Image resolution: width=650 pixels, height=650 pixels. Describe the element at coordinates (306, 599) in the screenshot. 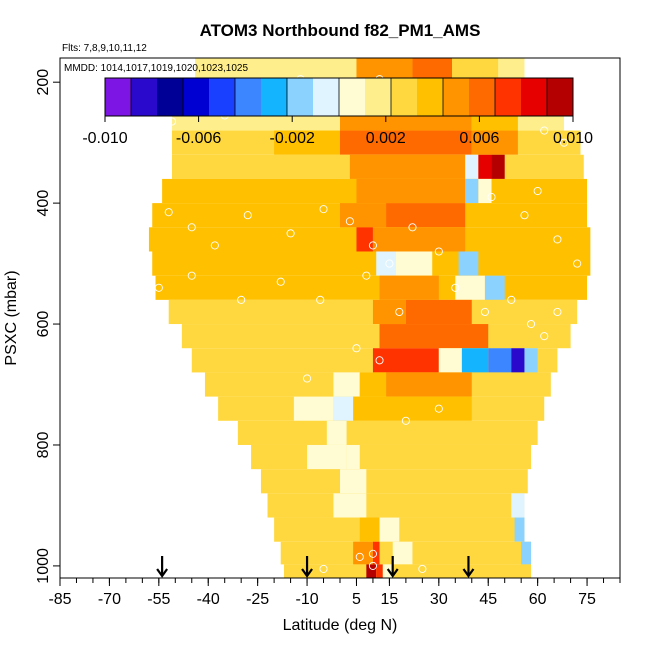

I see `x-tick-label: -10` at that location.